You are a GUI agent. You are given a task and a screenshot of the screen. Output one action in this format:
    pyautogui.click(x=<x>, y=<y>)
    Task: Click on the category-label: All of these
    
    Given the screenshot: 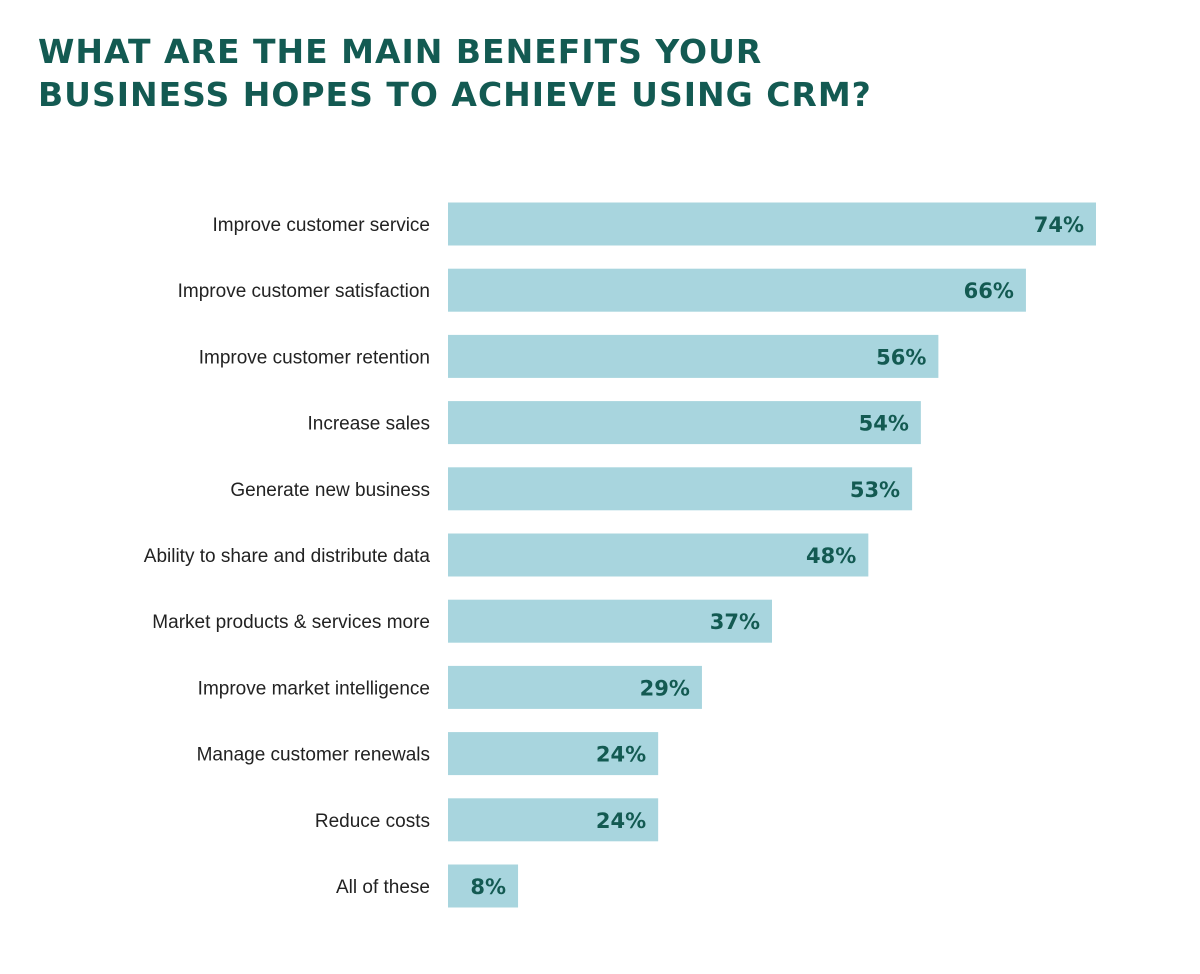 What is the action you would take?
    pyautogui.click(x=383, y=887)
    